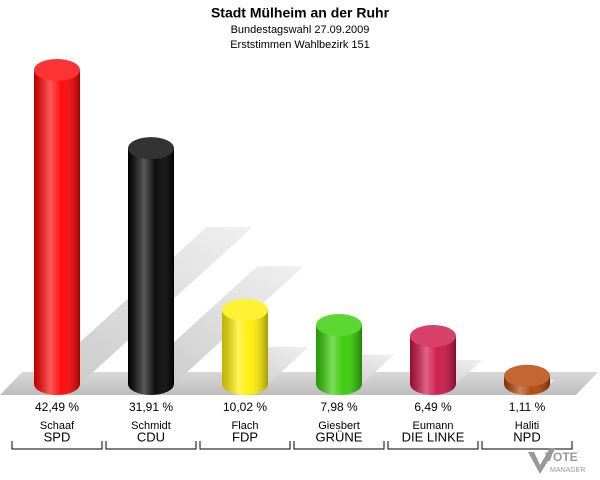 This screenshot has height=480, width=600. What do you see at coordinates (542, 461) in the screenshot?
I see `logo-mark` at bounding box center [542, 461].